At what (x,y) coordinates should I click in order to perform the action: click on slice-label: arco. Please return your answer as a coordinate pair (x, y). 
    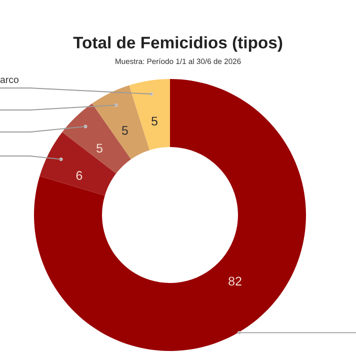
    Looking at the image, I should click on (9, 81).